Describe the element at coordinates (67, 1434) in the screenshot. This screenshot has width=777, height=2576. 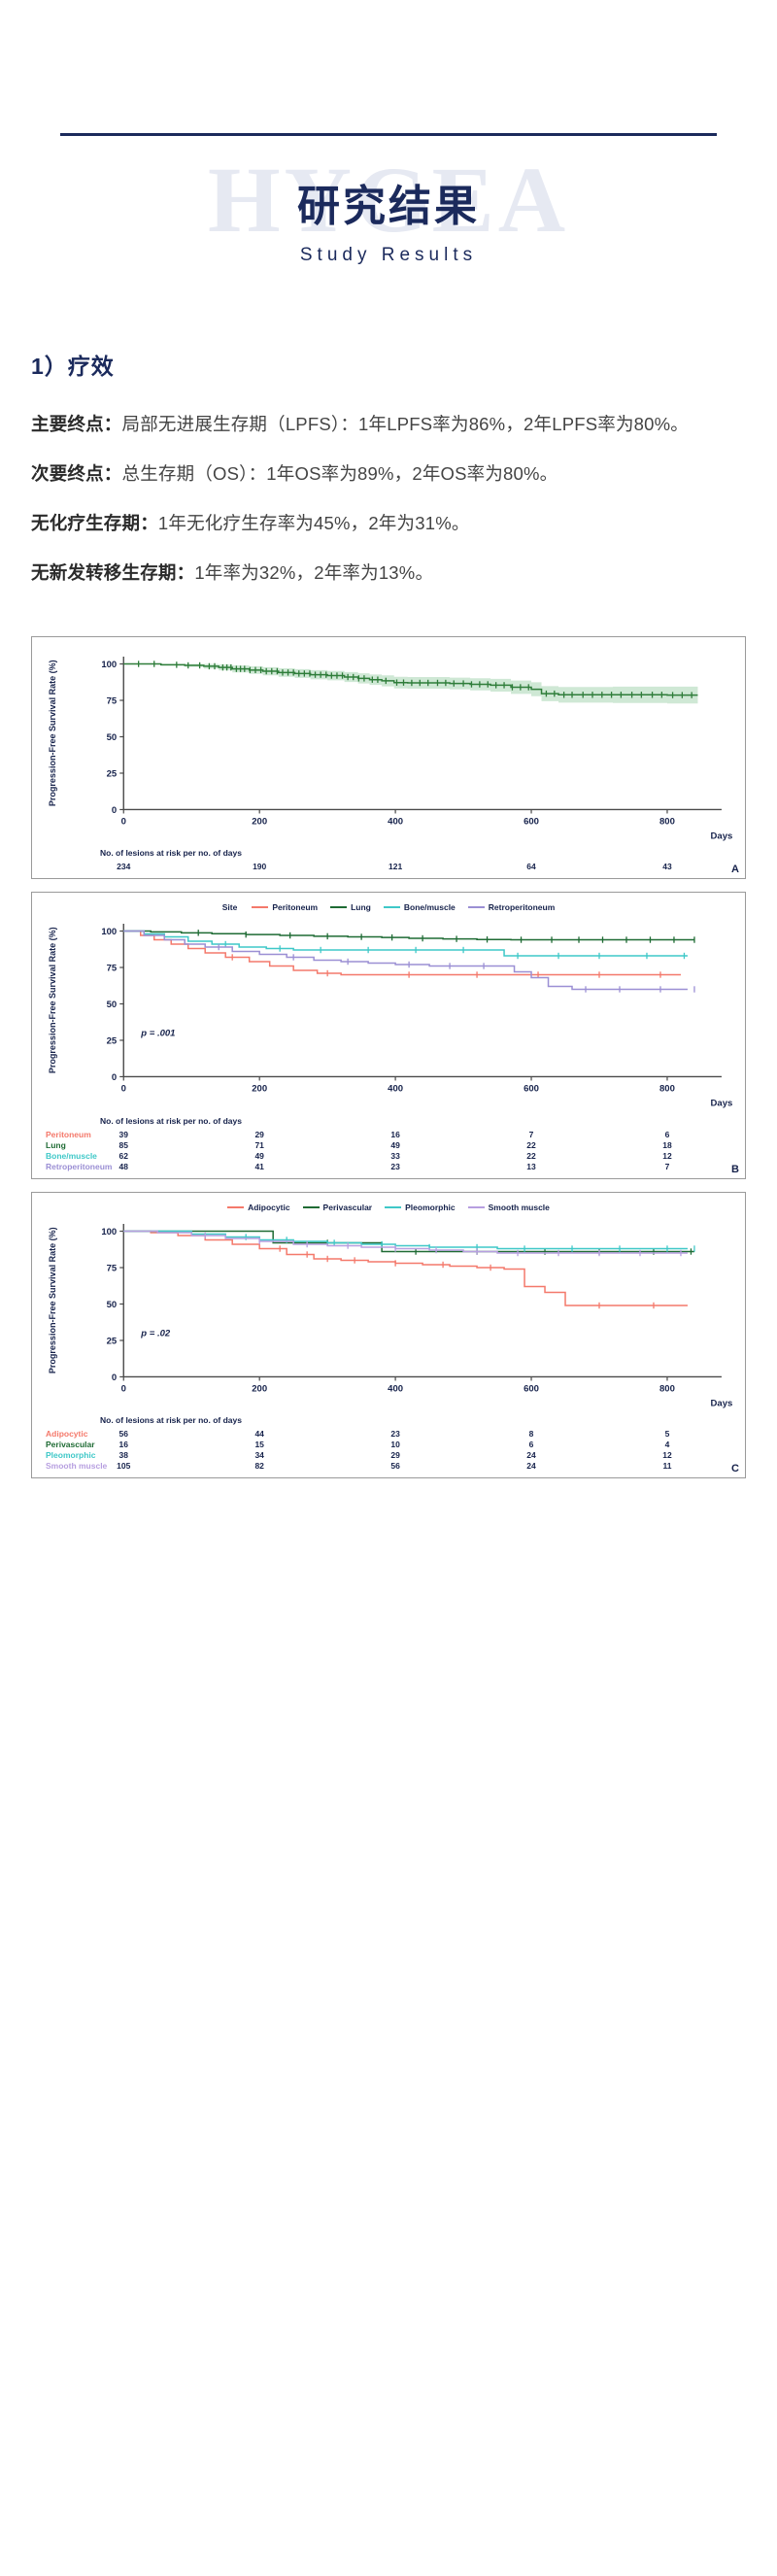
I see `at-risk-row-label: Adipocytic` at that location.